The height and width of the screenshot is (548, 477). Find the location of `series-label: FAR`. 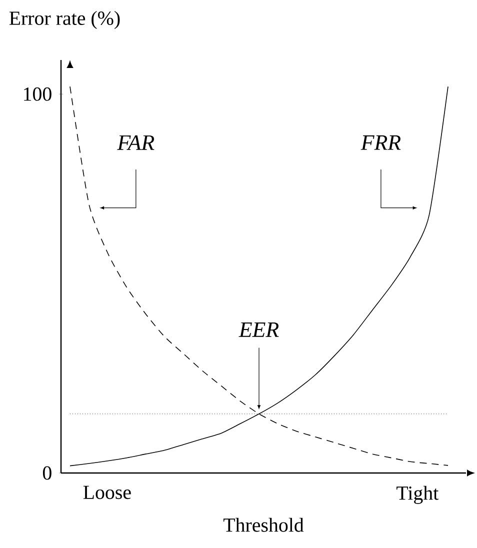

series-label: FAR is located at coordinates (135, 142).